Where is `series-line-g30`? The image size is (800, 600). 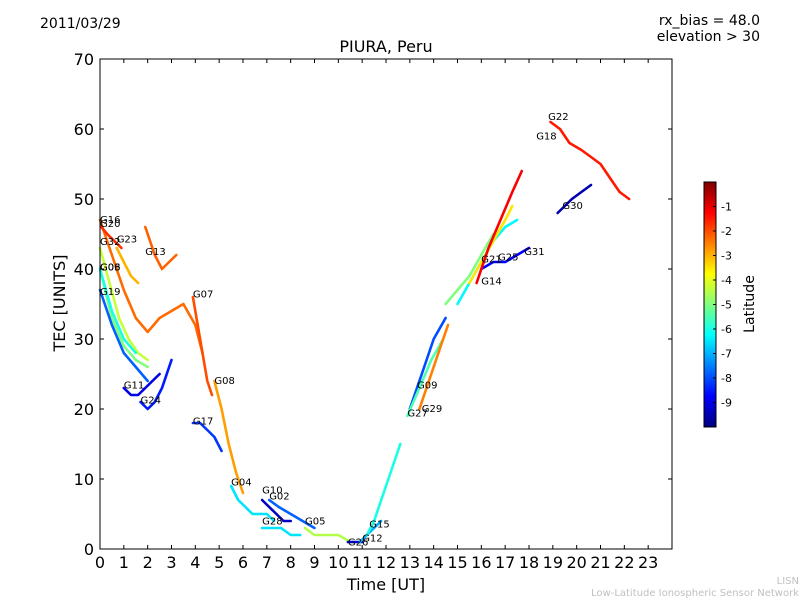 series-line-g30 is located at coordinates (574, 199).